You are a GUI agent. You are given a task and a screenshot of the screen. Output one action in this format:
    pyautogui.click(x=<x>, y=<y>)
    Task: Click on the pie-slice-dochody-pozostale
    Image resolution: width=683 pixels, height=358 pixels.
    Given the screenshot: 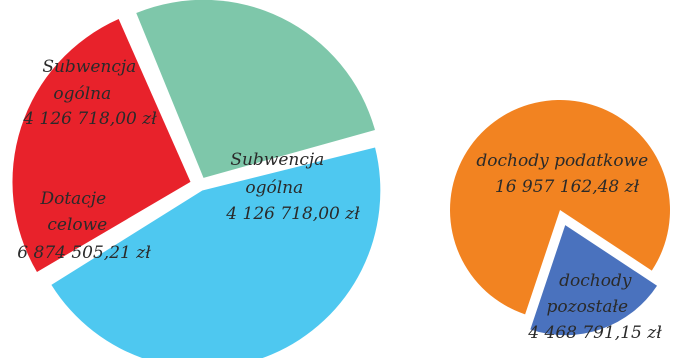 What is the action you would take?
    pyautogui.click(x=594, y=280)
    